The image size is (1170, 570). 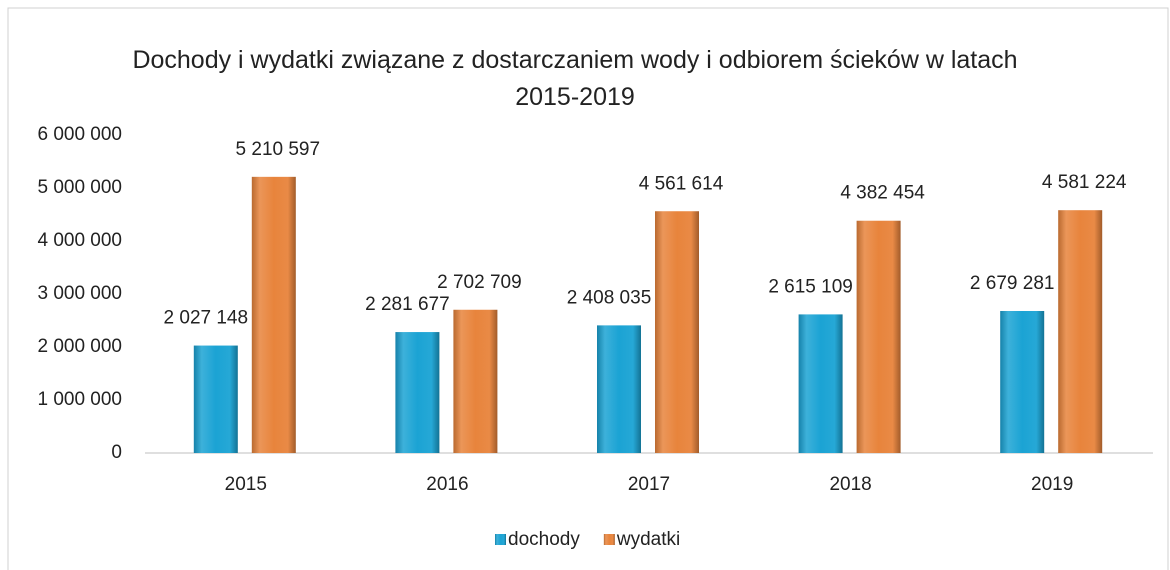 I want to click on data-label: 2 615 109, so click(x=810, y=286).